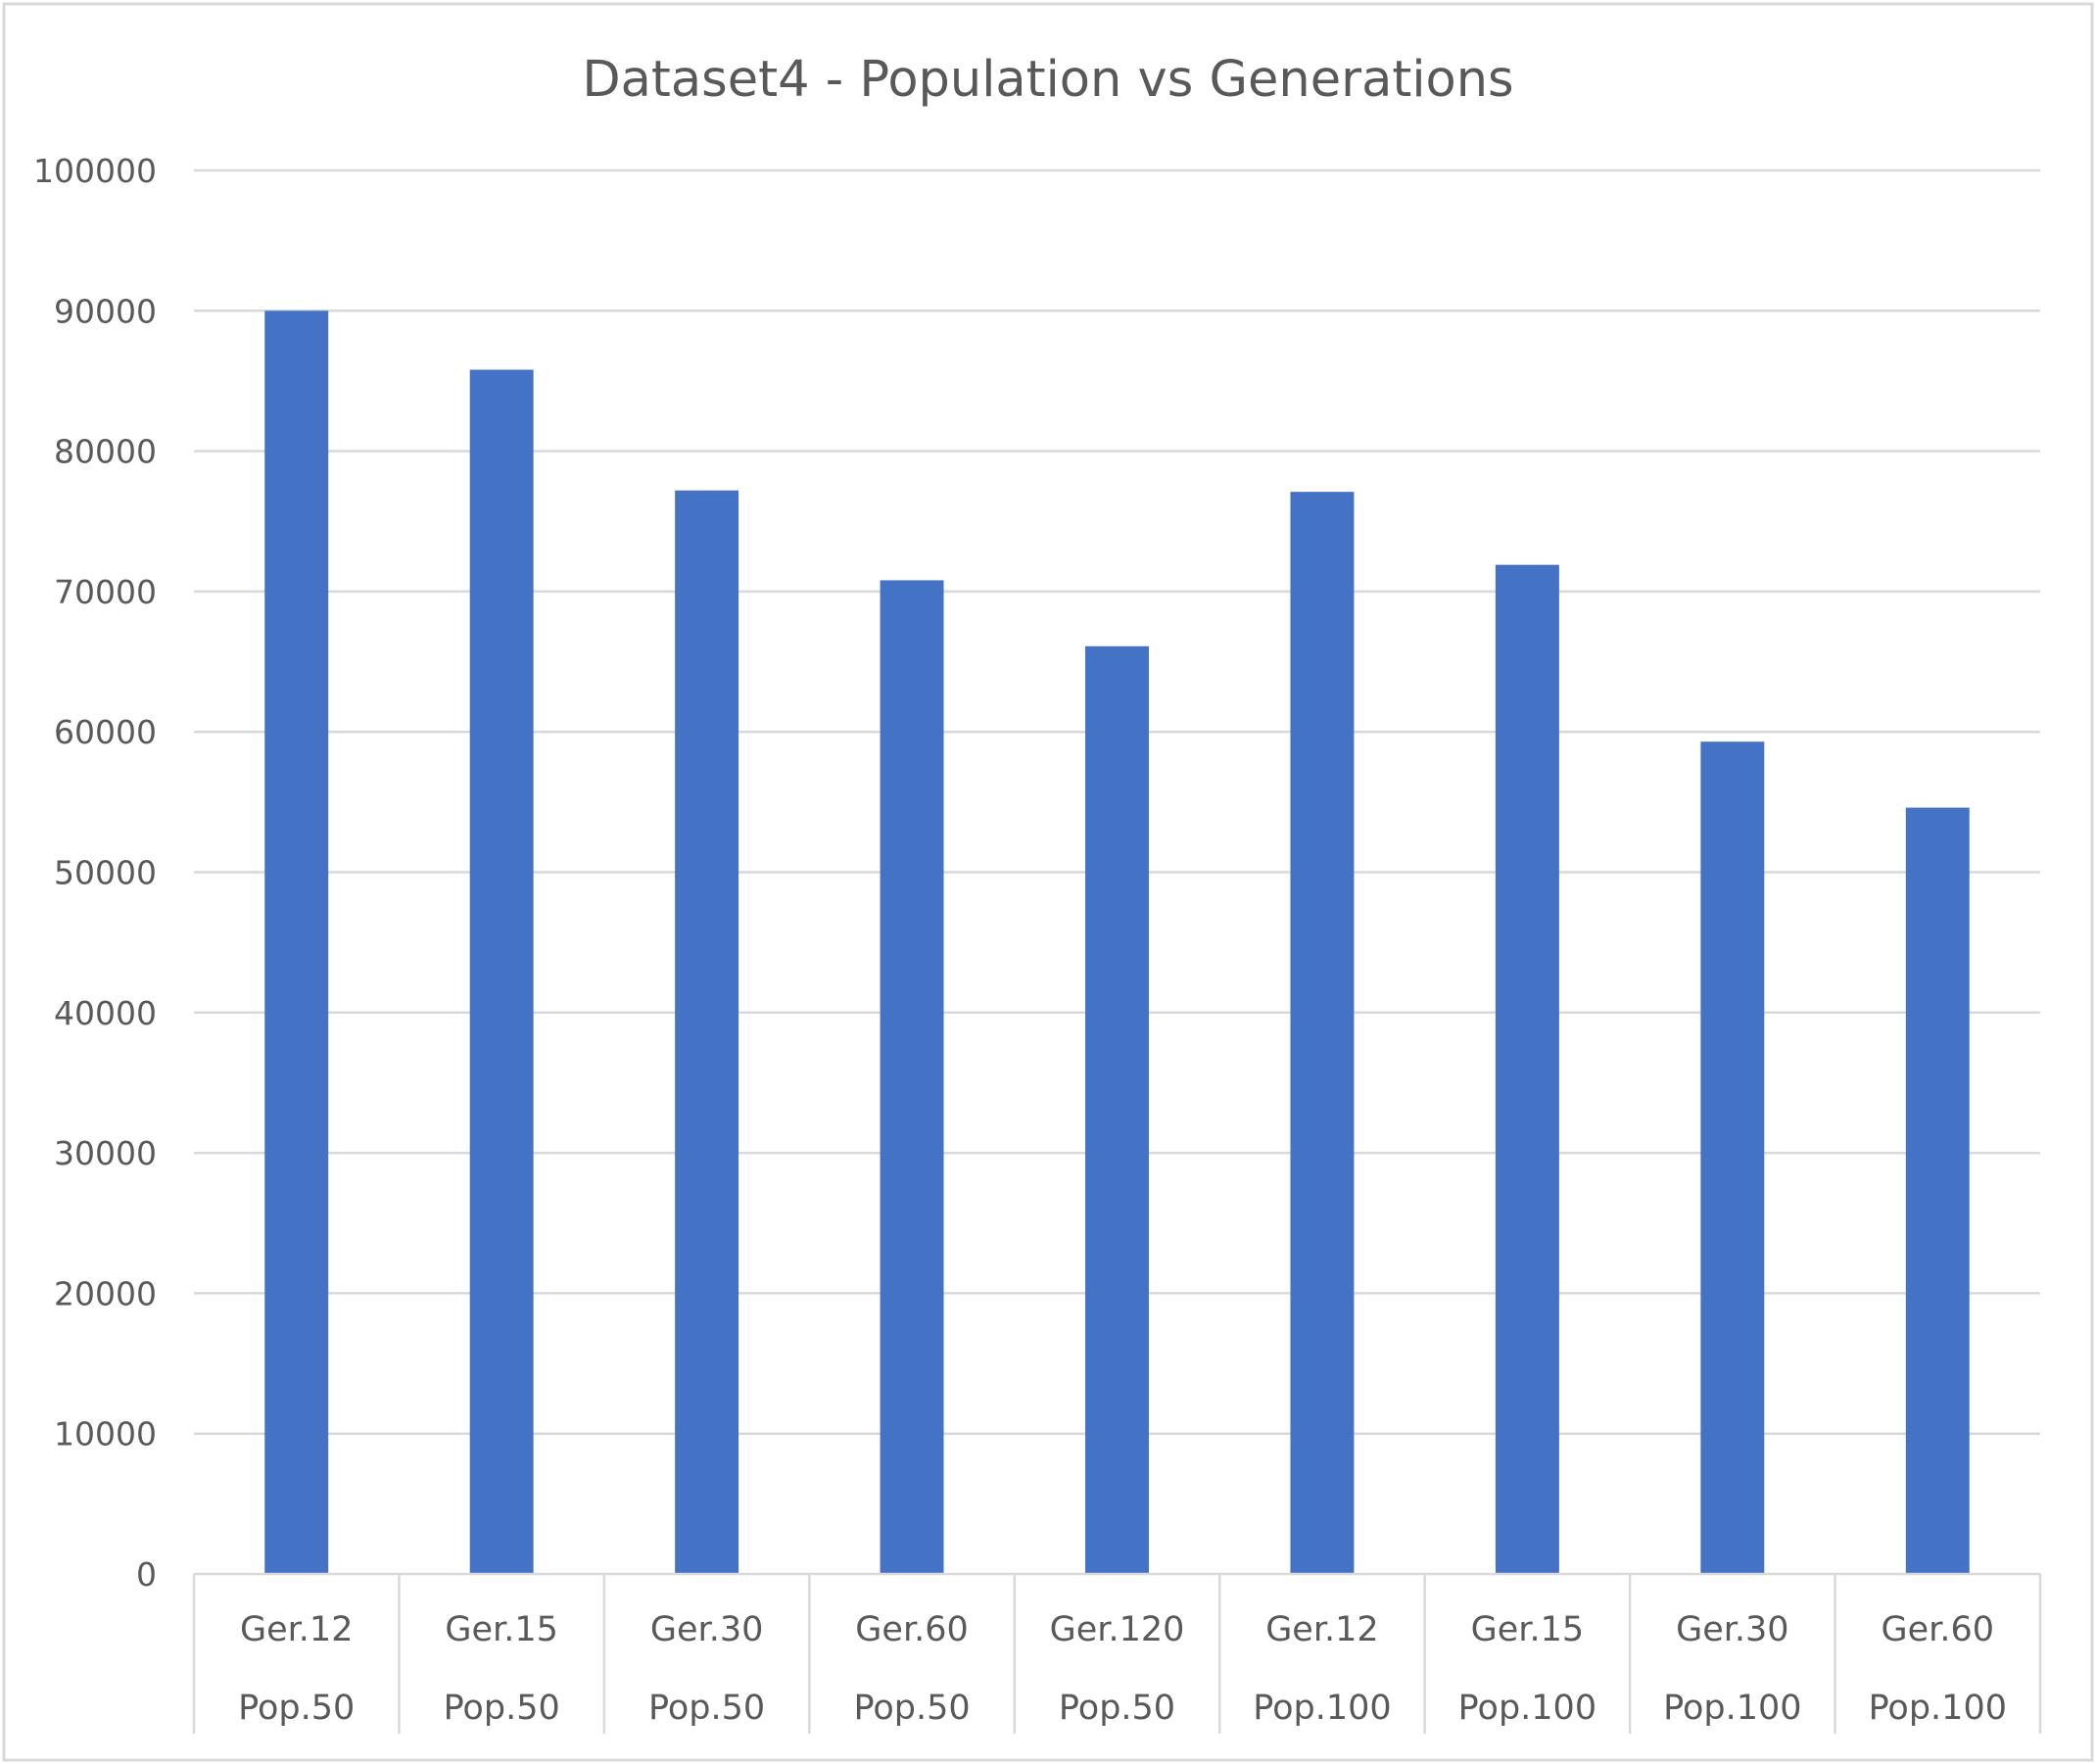 This screenshot has height=1764, width=2096. I want to click on y-tick-label: 70000, so click(106, 592).